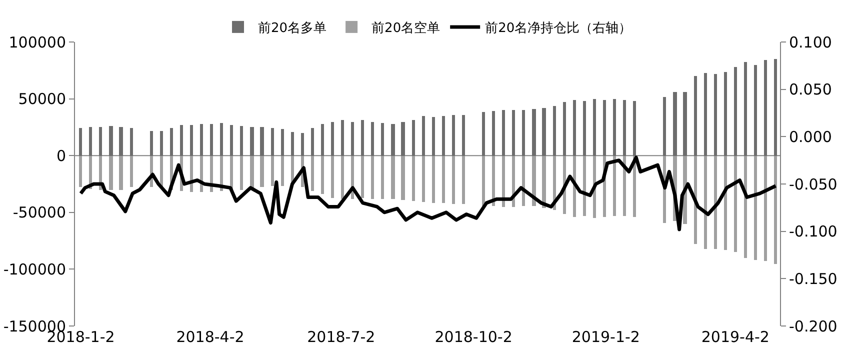 The height and width of the screenshot is (356, 860). I want to click on y2-tick-label: -0.200, so click(813, 326).